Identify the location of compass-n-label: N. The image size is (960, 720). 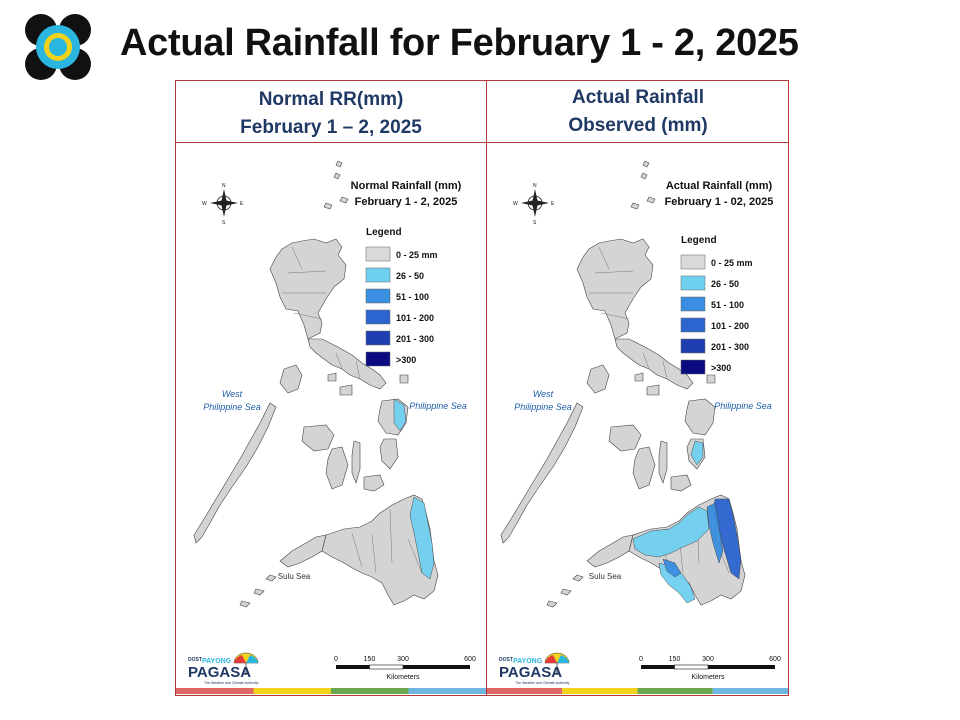
(535, 186).